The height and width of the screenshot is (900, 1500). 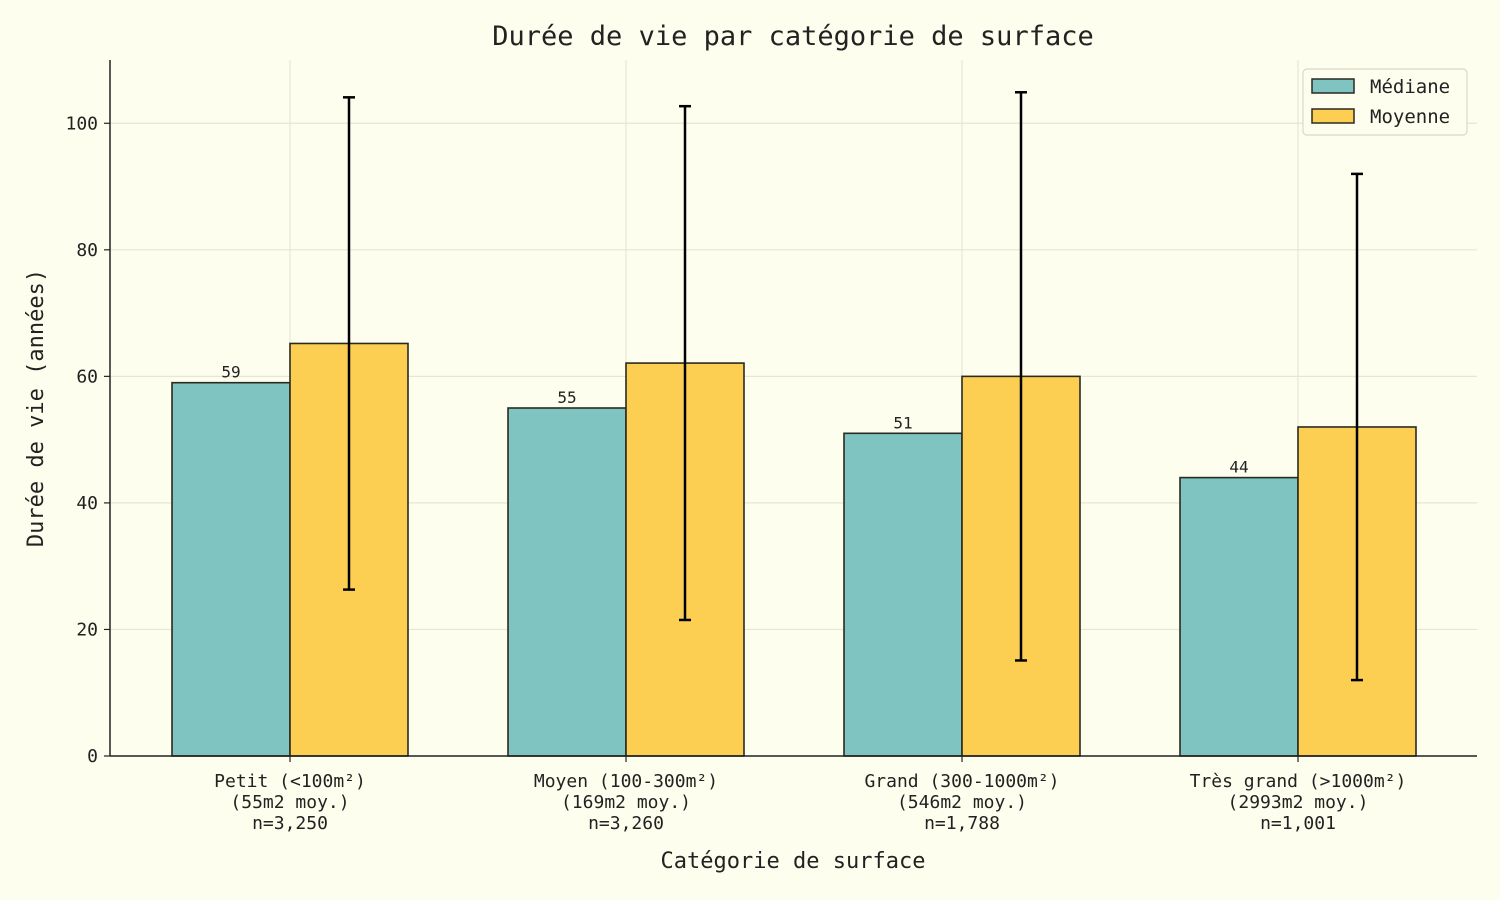 What do you see at coordinates (566, 397) in the screenshot?
I see `bar-value-label: 55` at bounding box center [566, 397].